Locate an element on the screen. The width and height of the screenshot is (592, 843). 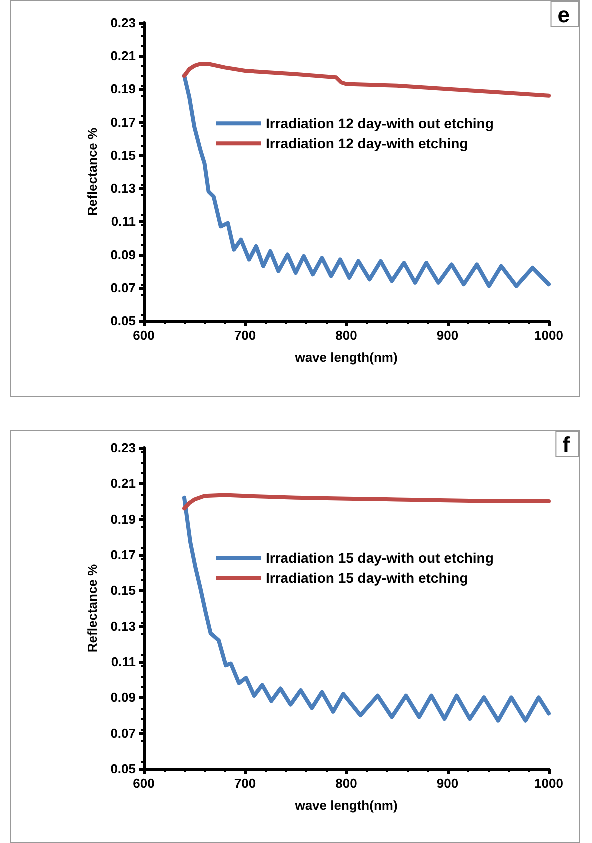
text: e is located at coordinates (564, 15).